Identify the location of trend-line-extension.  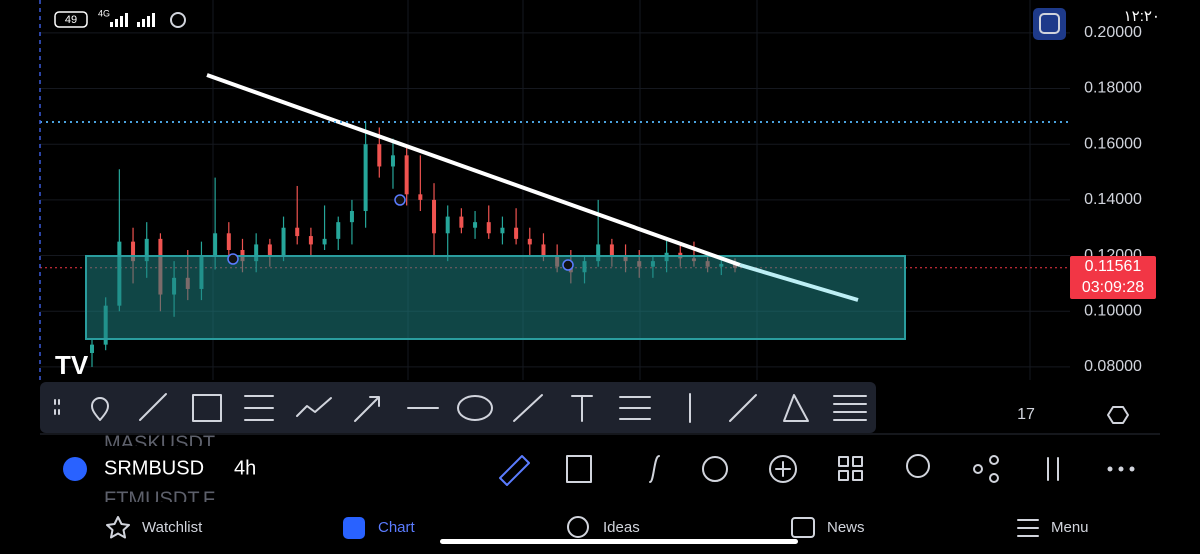
(799, 282).